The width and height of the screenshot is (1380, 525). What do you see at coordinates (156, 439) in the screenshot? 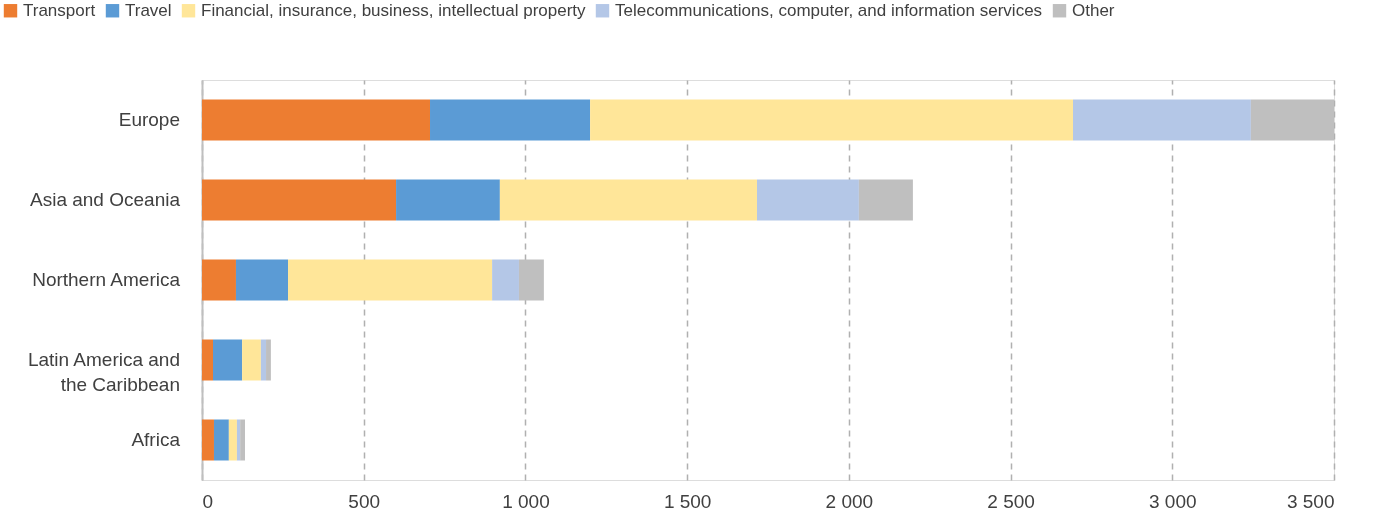
I see `y-tick-label: Africa` at bounding box center [156, 439].